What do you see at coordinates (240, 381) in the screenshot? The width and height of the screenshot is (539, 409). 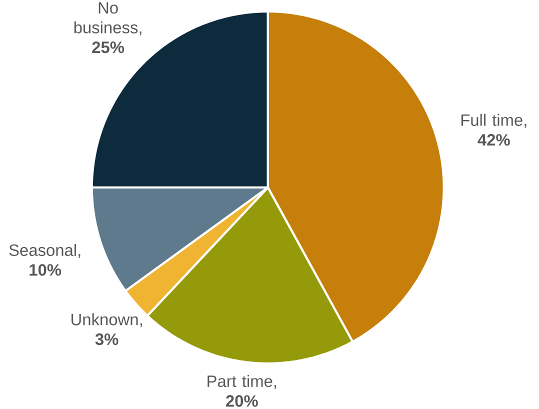 I see `slice-label: Part time` at bounding box center [240, 381].